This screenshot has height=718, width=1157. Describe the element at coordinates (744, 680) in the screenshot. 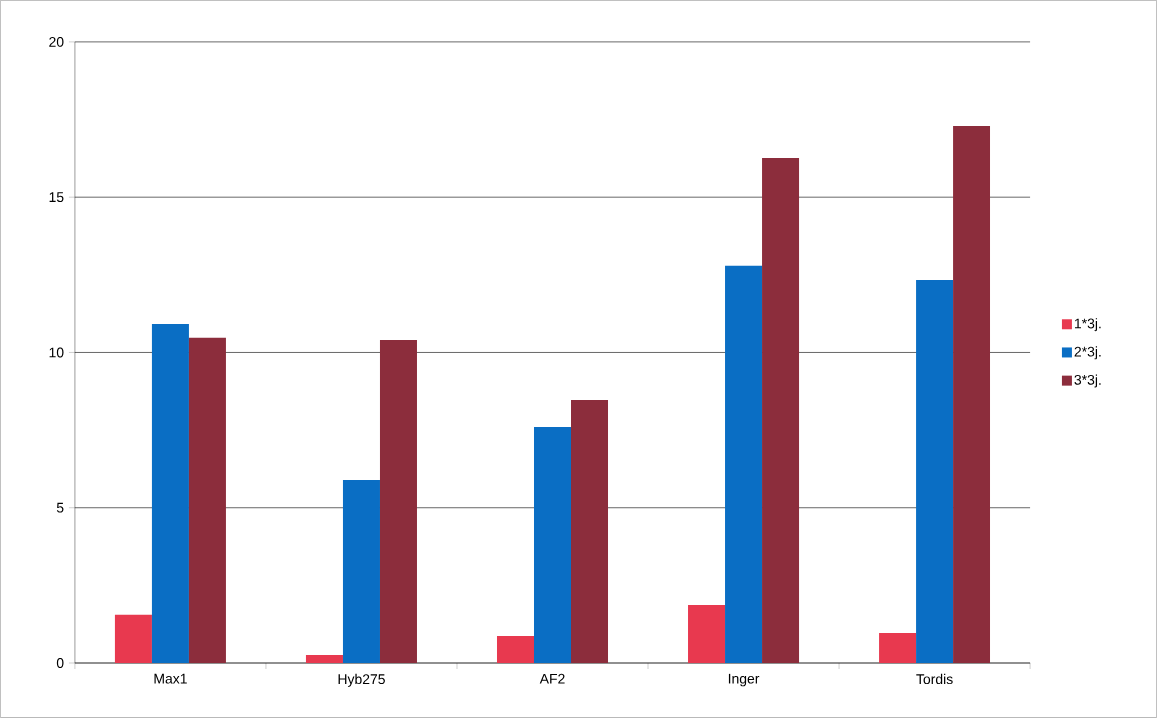

I see `x-tick-label: Inger` at that location.